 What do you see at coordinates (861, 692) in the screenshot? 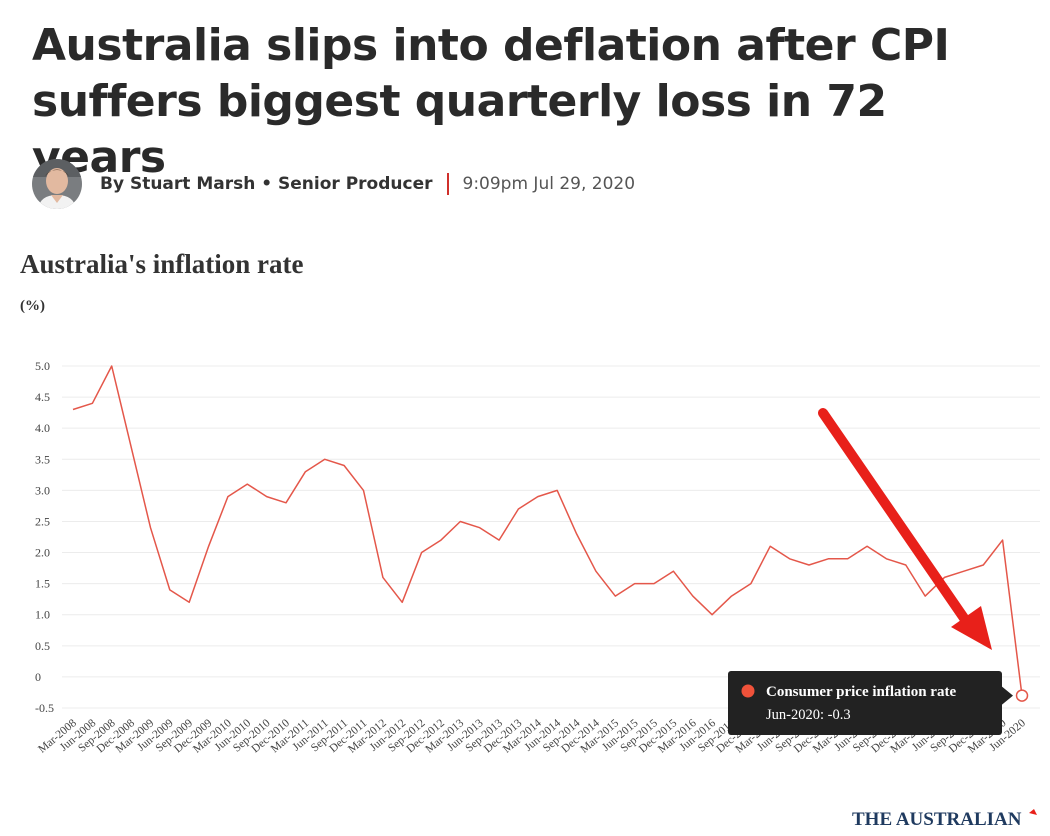
I see `tooltip-series-name: Consumer price inflation rate` at bounding box center [861, 692].